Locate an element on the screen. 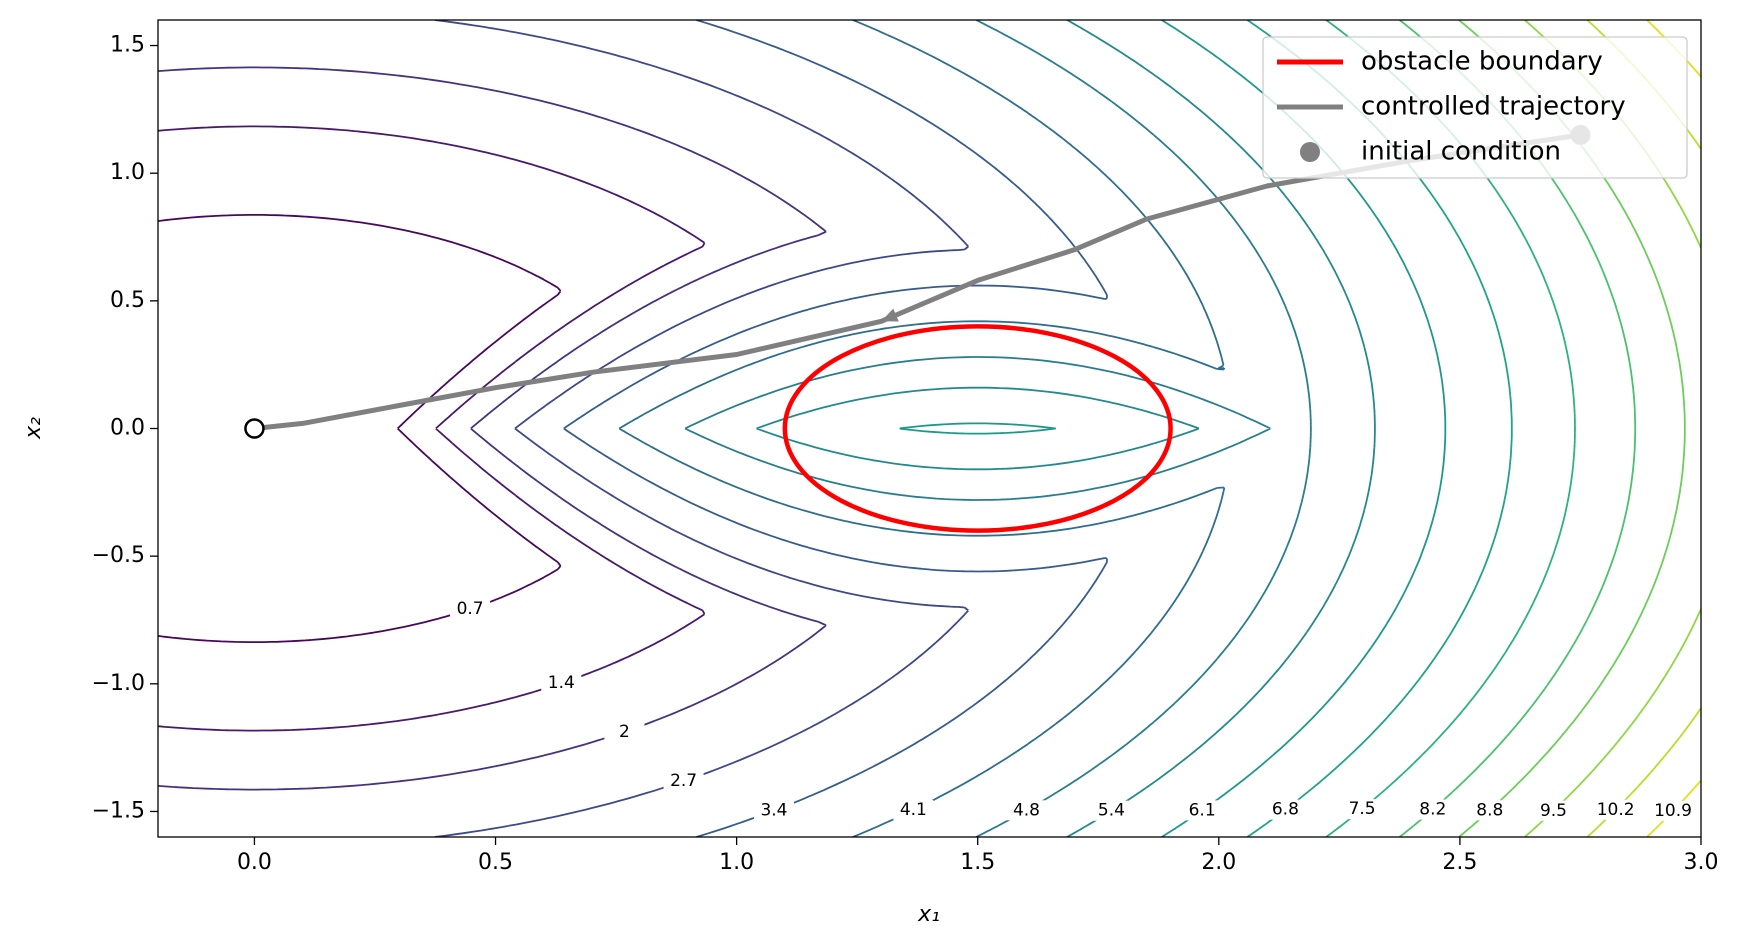 This screenshot has height=948, width=1739. x-tick-label: 2.0 is located at coordinates (1218, 862).